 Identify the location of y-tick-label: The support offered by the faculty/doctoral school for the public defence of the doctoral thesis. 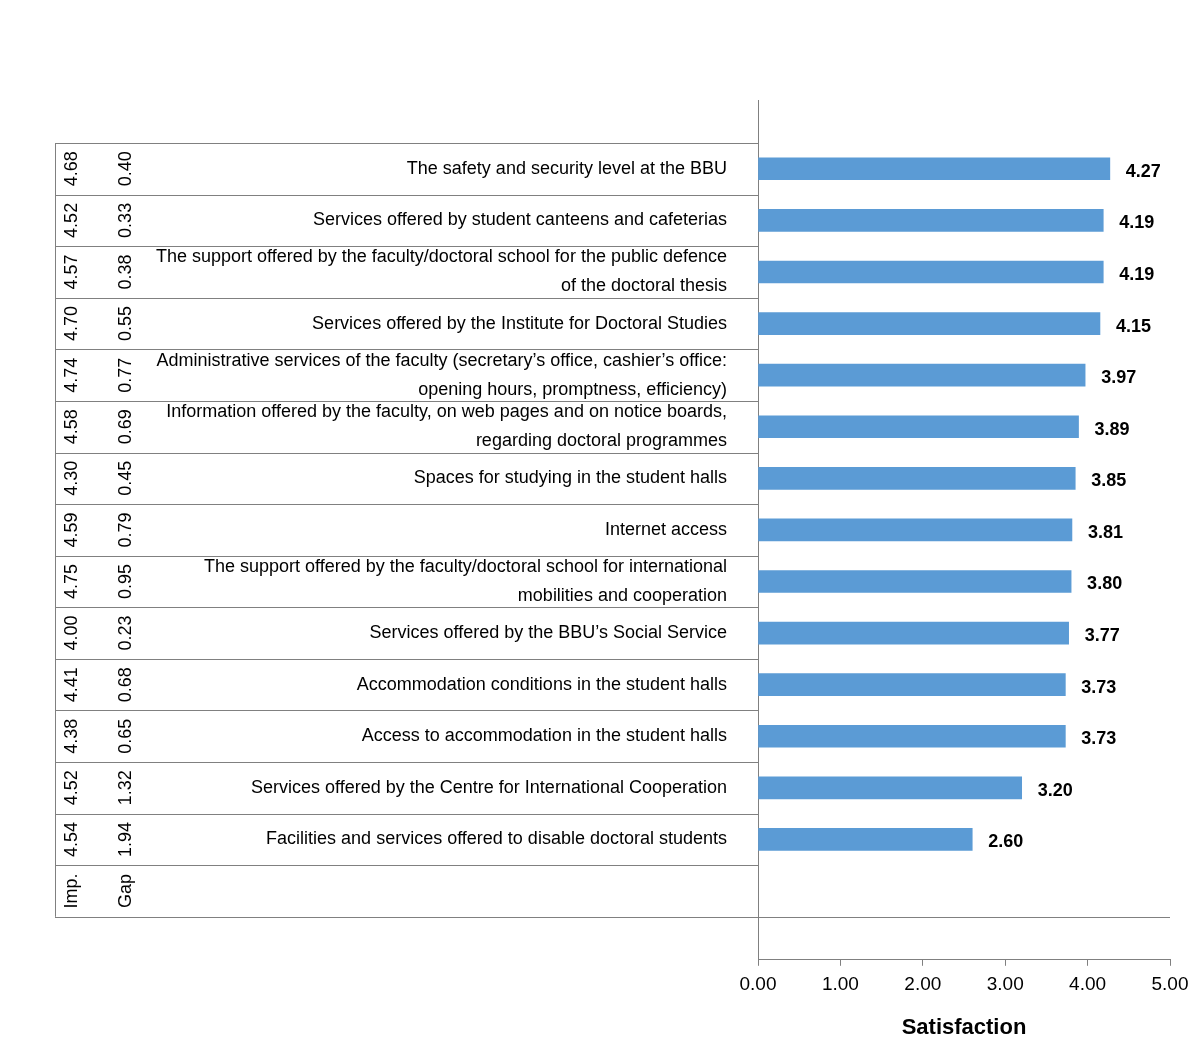
(441, 271).